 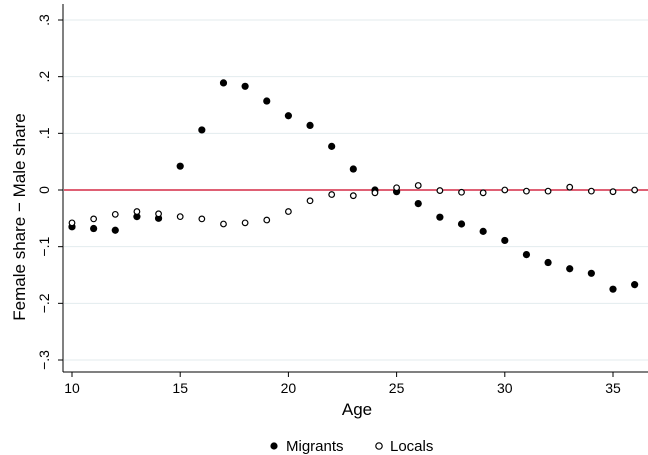 What do you see at coordinates (315, 446) in the screenshot?
I see `legend-label-migrants: Migrants` at bounding box center [315, 446].